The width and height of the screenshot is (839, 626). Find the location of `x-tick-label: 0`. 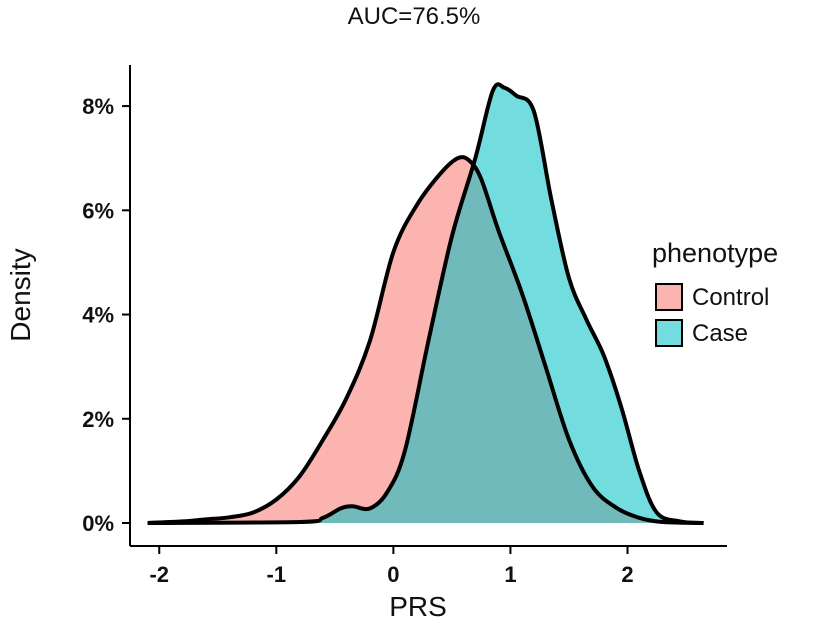

x-tick-label: 0 is located at coordinates (393, 574).